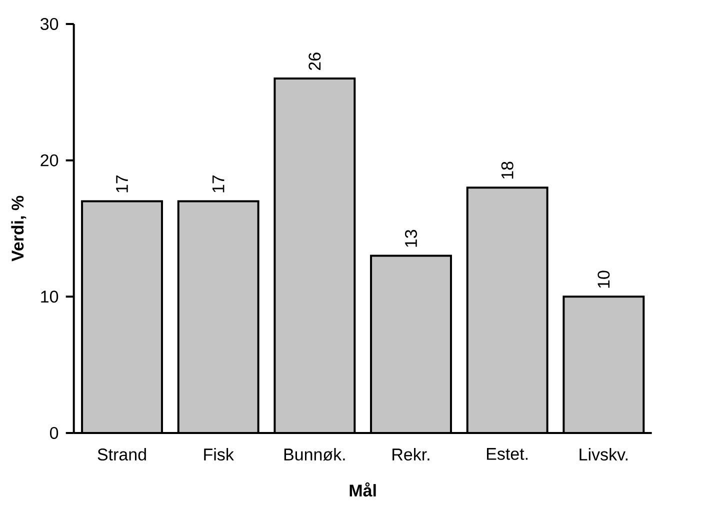  Describe the element at coordinates (507, 454) in the screenshot. I see `x-tick-label: Estet.` at that location.